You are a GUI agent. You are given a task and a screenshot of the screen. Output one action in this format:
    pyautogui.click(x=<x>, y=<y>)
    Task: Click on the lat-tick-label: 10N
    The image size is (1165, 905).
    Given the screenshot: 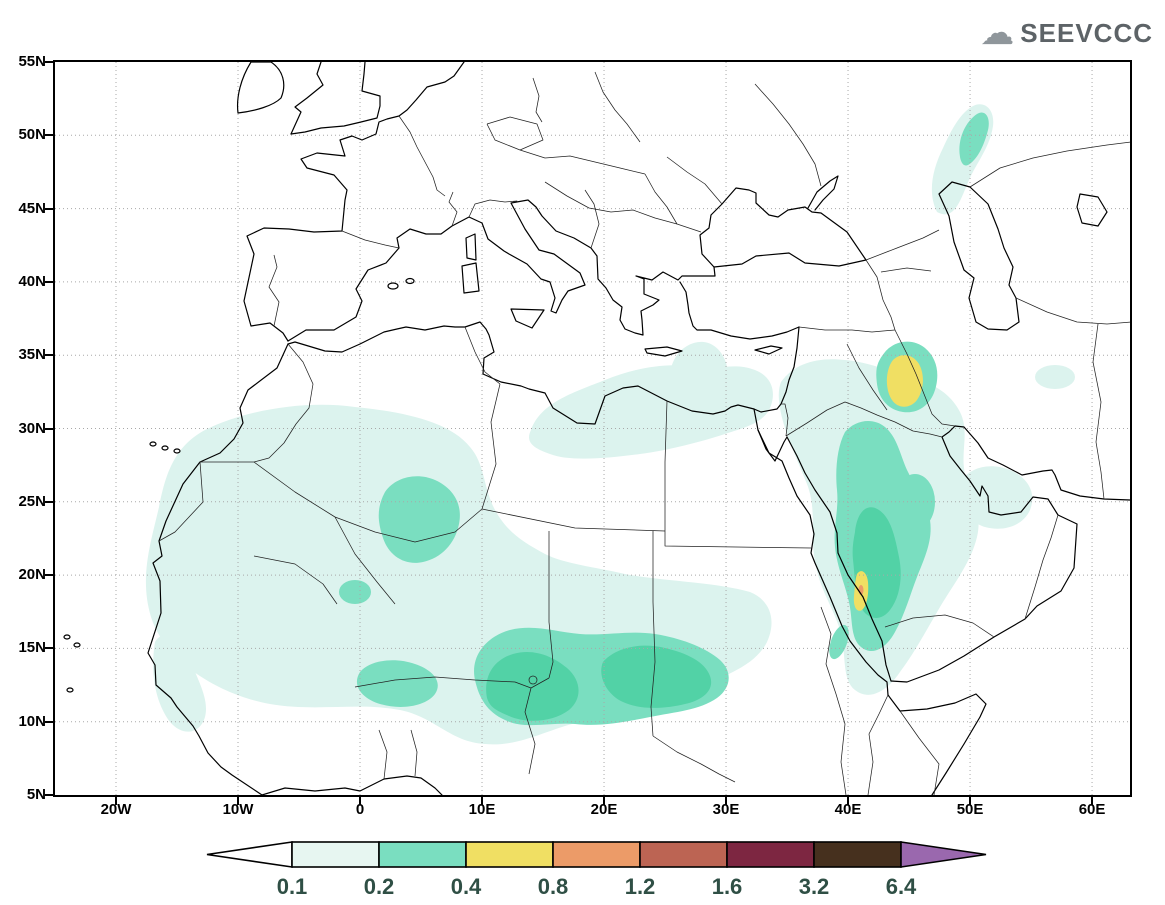 What is the action you would take?
    pyautogui.click(x=32, y=721)
    